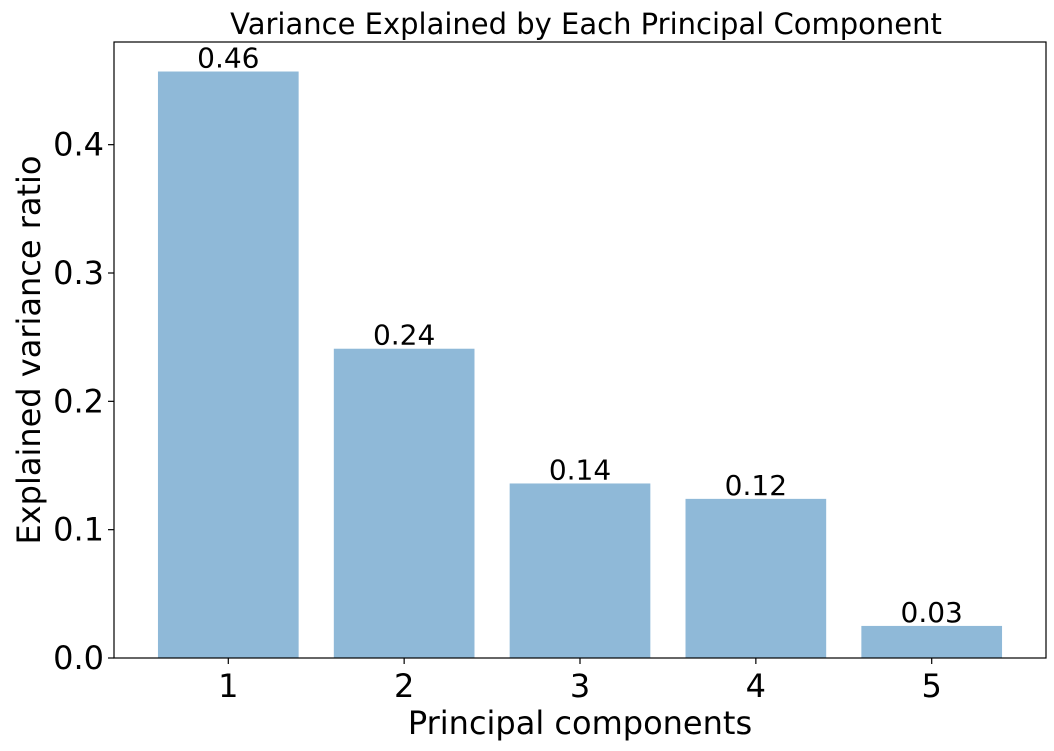 Image resolution: width=1054 pixels, height=751 pixels. Describe the element at coordinates (932, 612) in the screenshot. I see `data-label-5: 0.03` at that location.